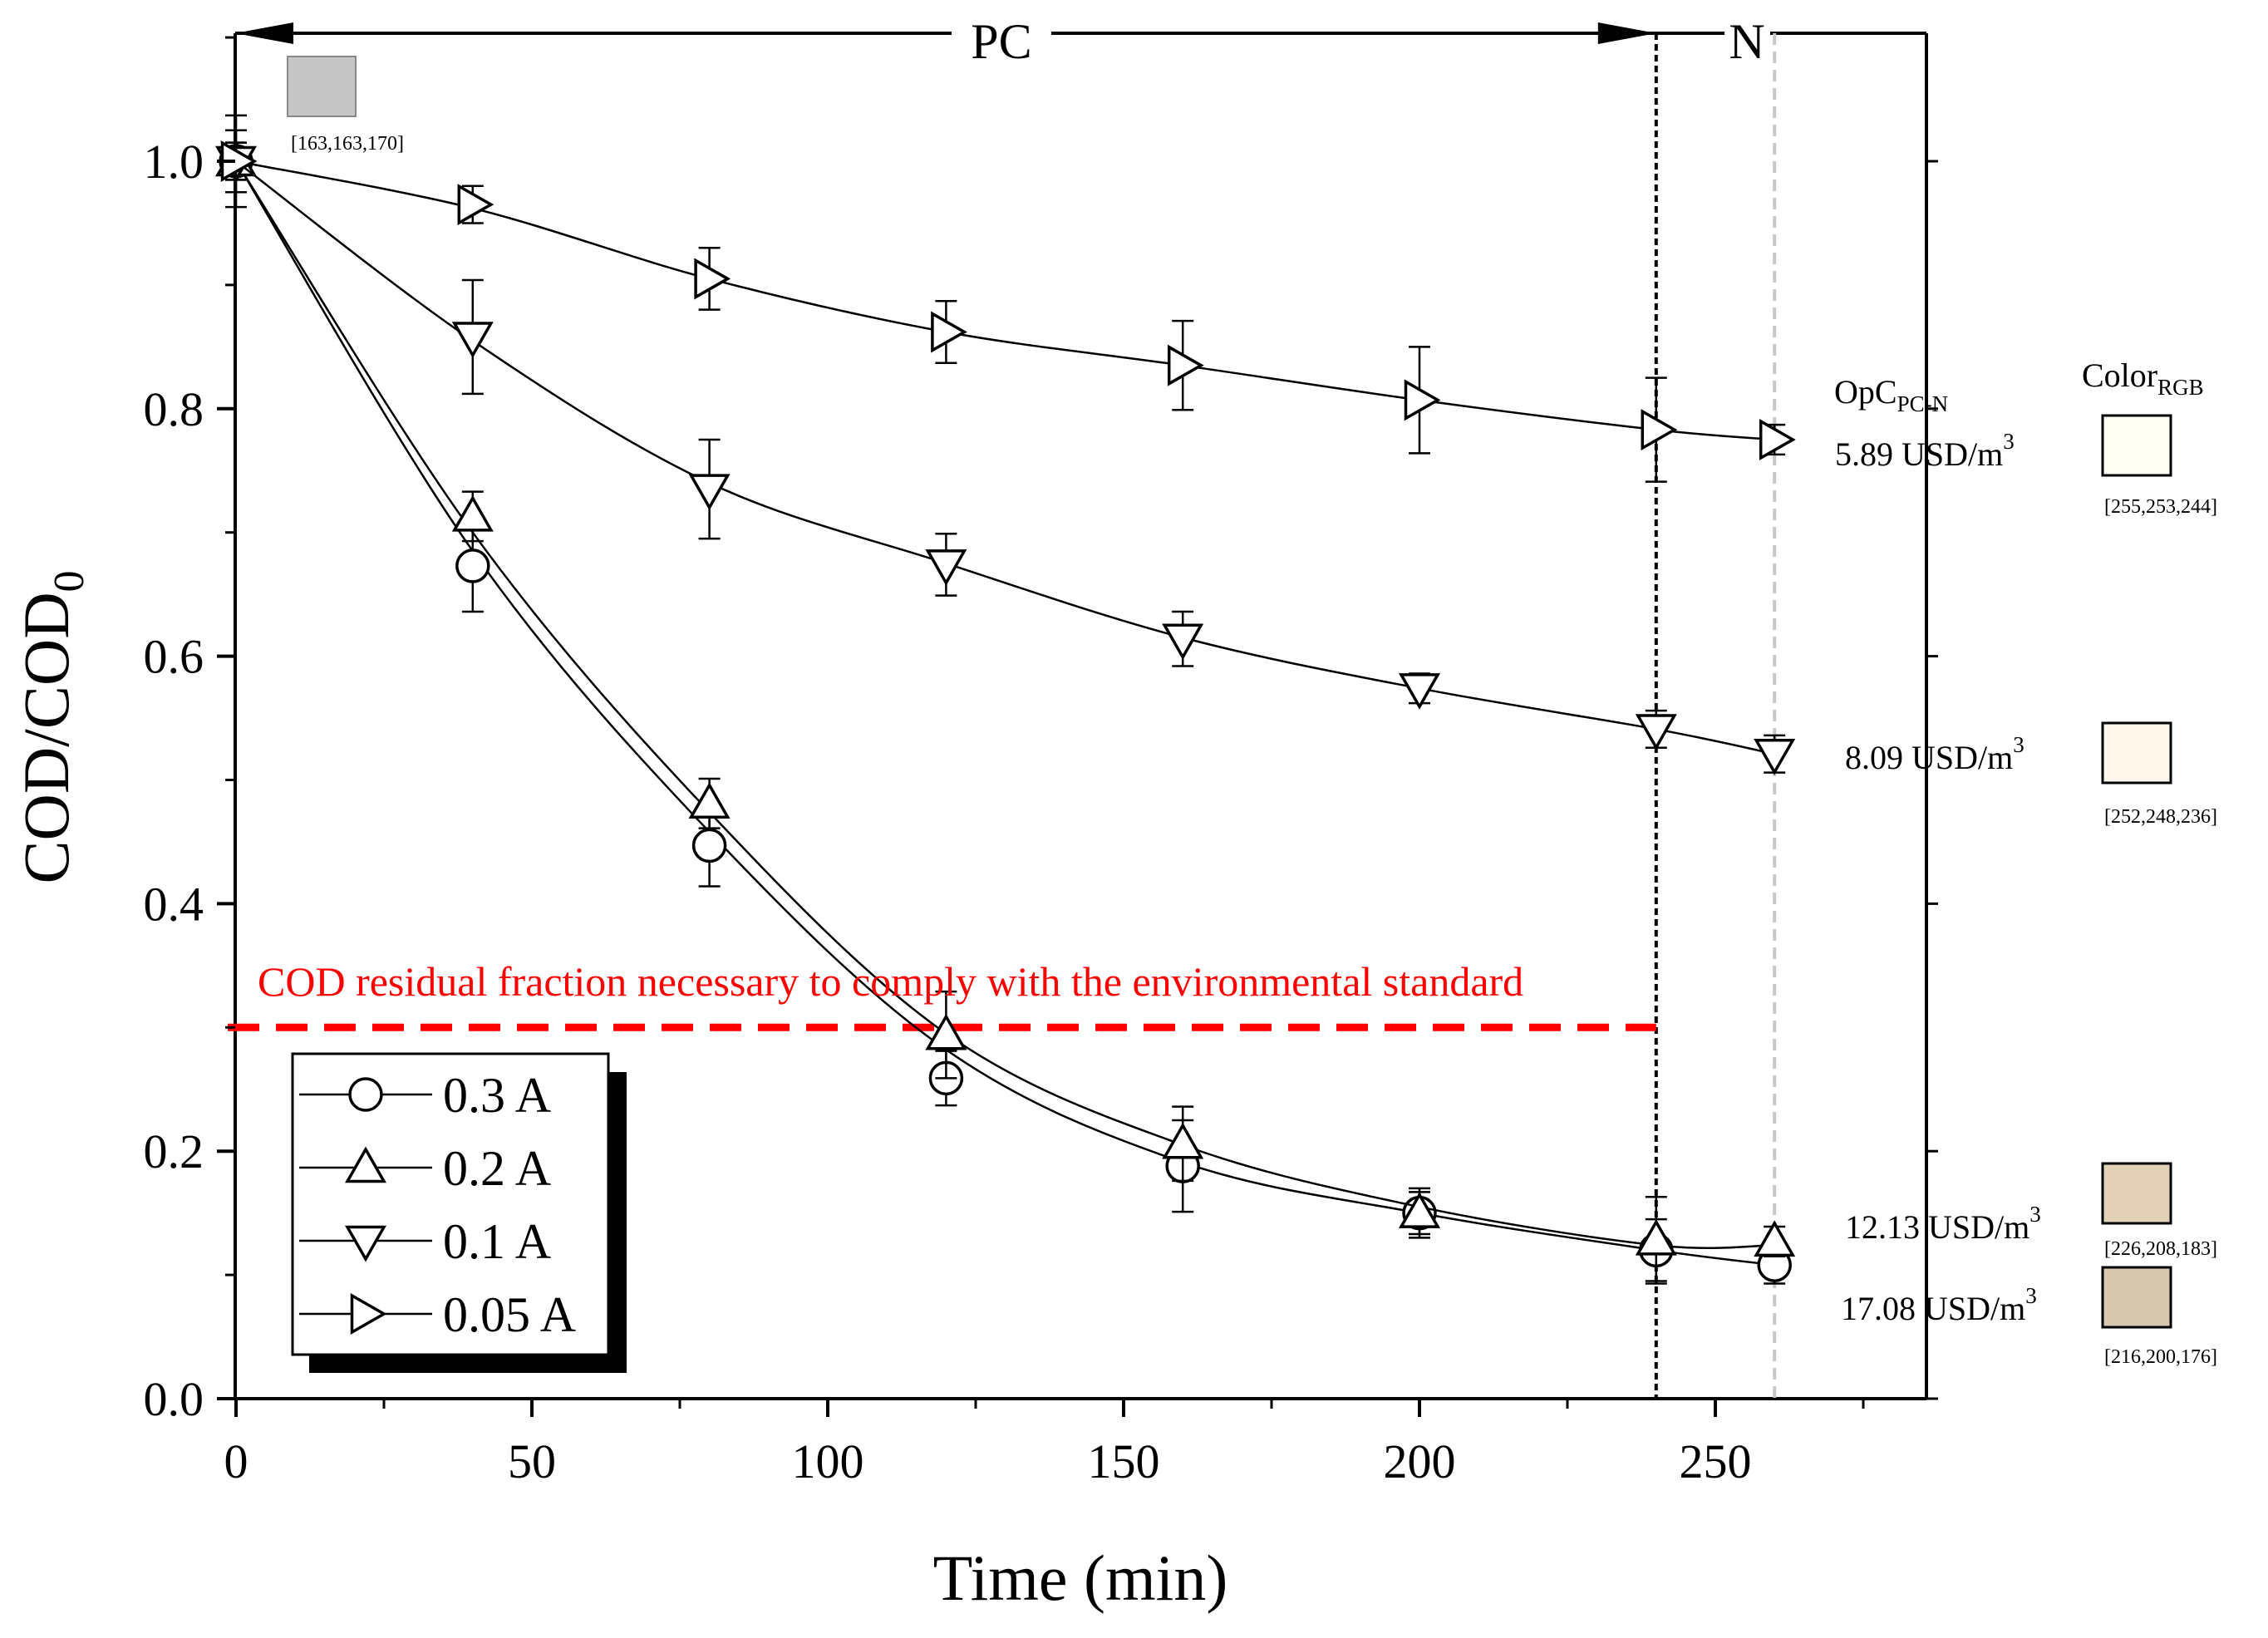 This screenshot has height=1638, width=2268. I want to click on swatch-initial-rgb: [163,163,170], so click(347, 144).